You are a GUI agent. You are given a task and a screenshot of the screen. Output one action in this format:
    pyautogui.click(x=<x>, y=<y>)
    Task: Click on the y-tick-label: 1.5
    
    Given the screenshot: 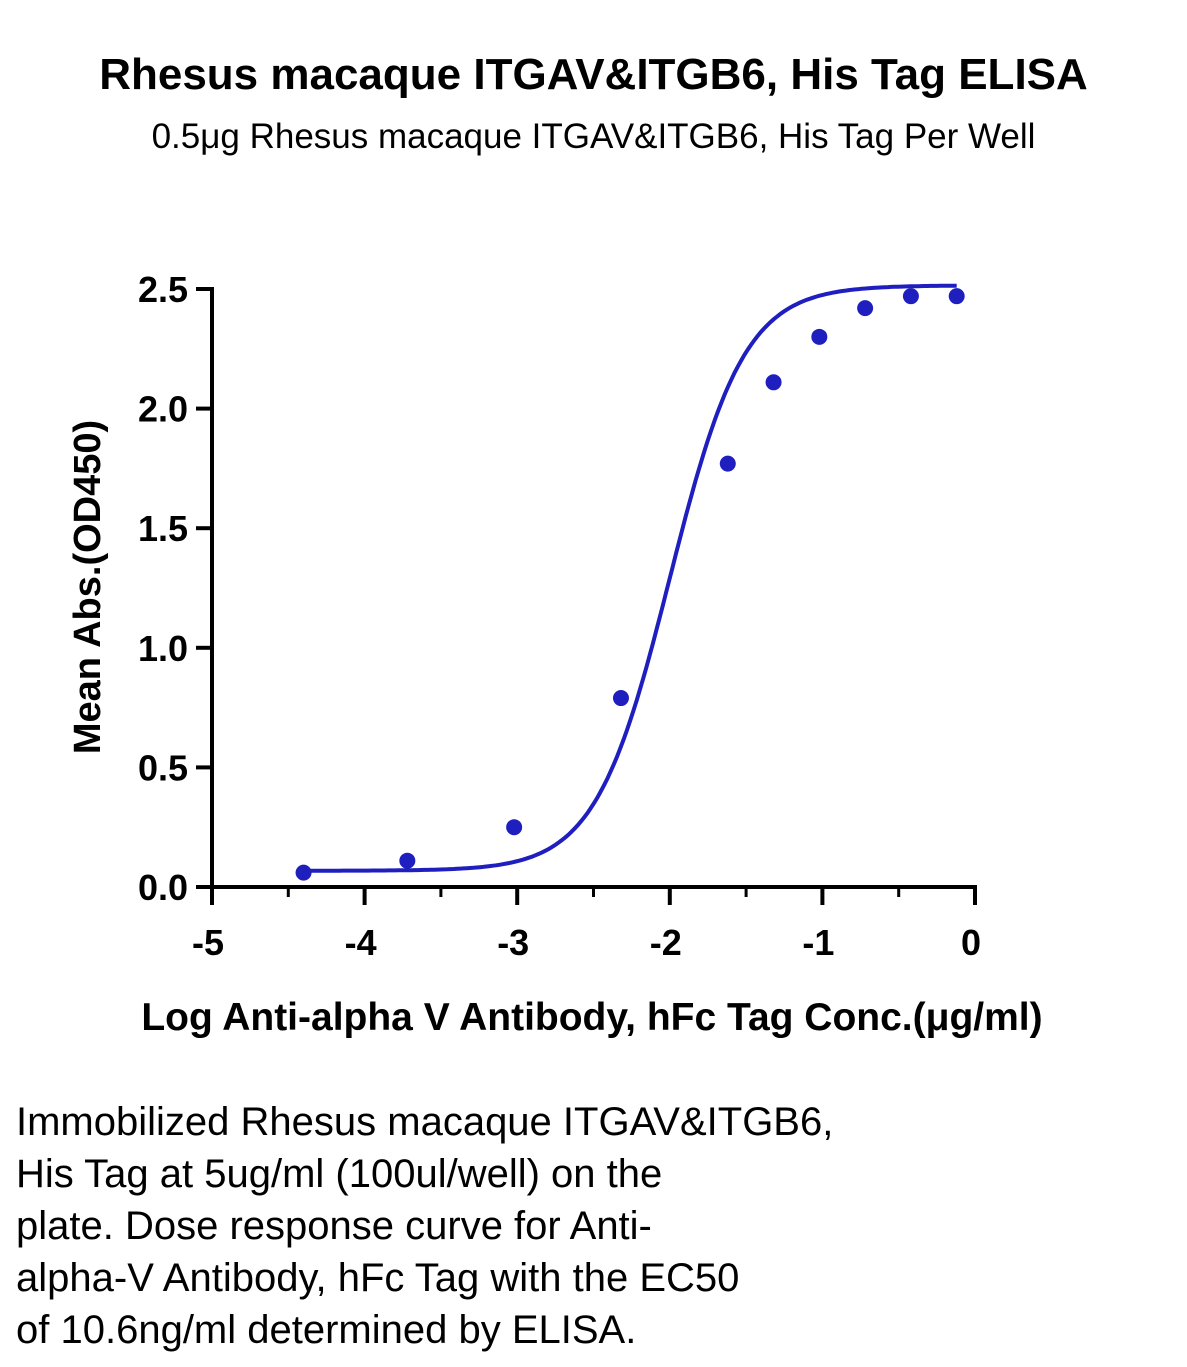 What is the action you would take?
    pyautogui.click(x=163, y=528)
    